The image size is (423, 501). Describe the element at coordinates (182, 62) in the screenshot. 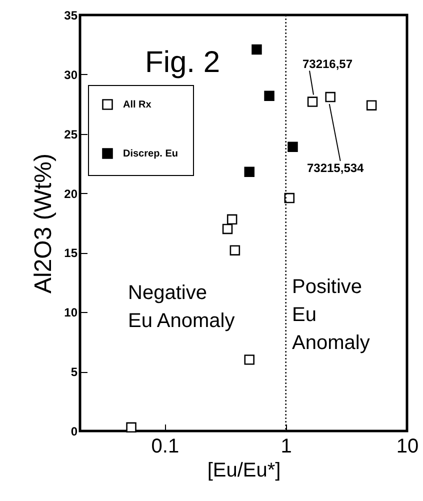

I see `annotation: Fig. 2` at that location.